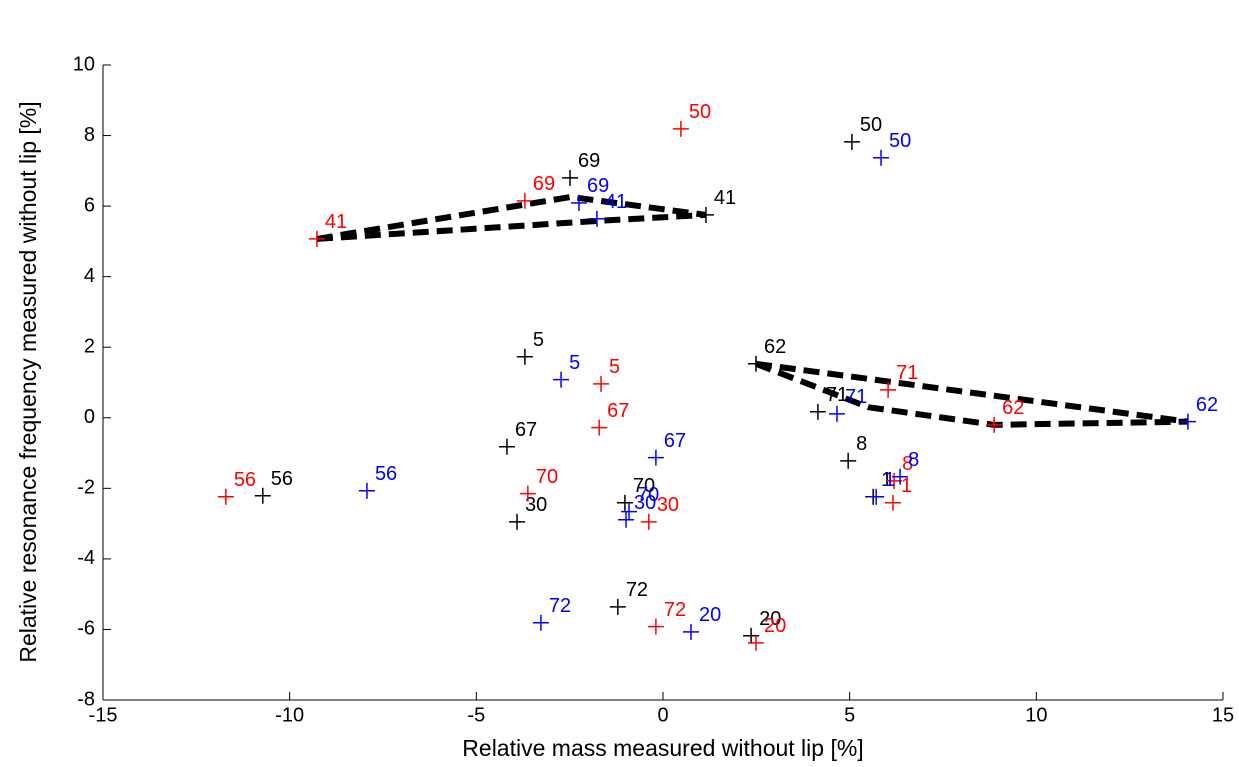 The height and width of the screenshot is (767, 1239). Describe the element at coordinates (86, 629) in the screenshot. I see `y-tick-label: -6` at that location.